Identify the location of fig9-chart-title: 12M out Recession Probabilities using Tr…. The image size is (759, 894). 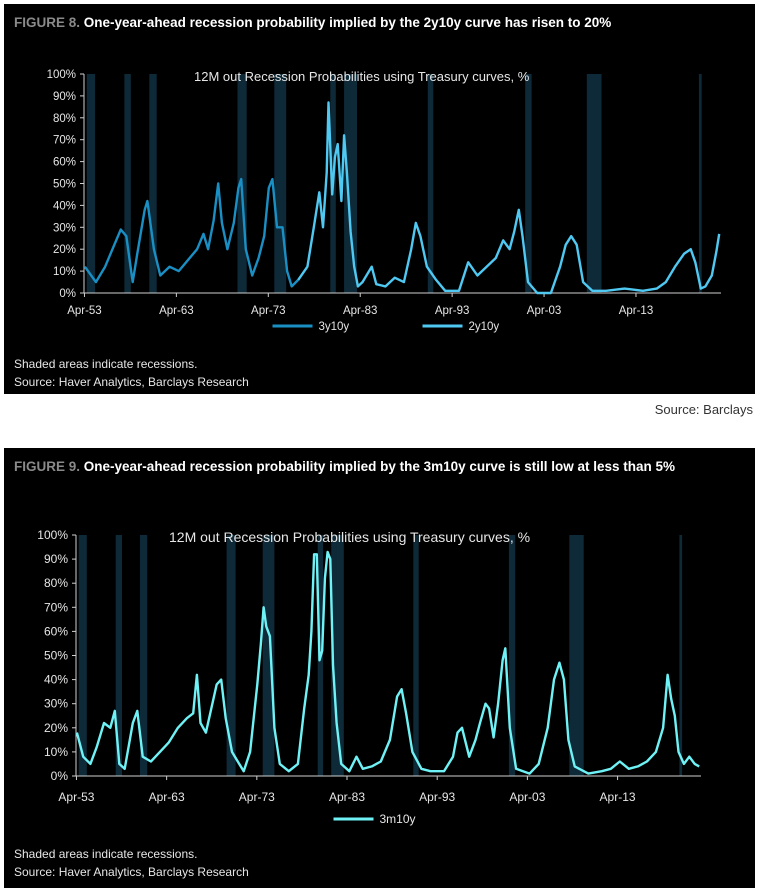
(349, 537).